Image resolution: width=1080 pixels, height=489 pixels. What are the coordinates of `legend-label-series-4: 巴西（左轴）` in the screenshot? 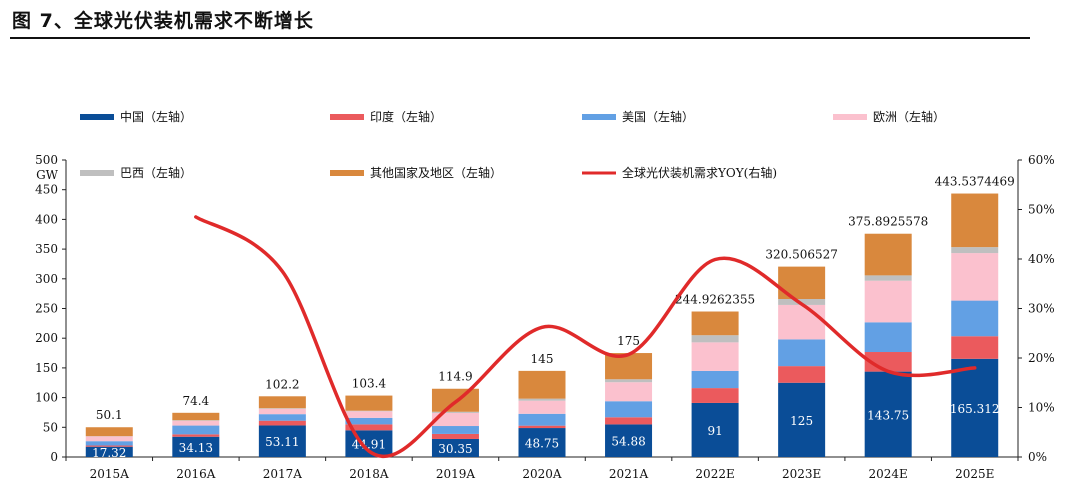 It's located at (156, 172).